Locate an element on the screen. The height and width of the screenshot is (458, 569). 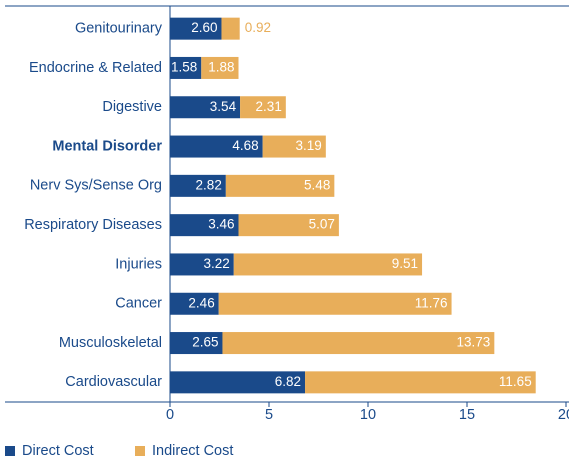
value-label: 5.48 is located at coordinates (317, 184).